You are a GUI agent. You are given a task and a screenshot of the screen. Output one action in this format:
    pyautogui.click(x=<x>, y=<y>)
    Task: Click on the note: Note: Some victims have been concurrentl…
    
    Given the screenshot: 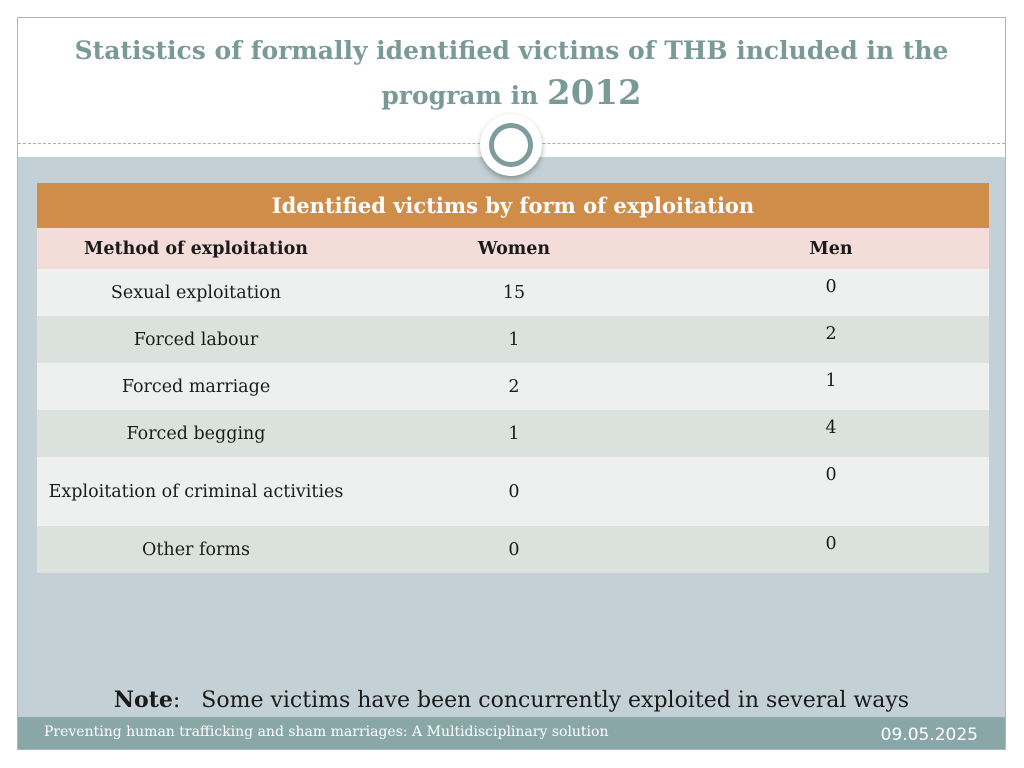 What is the action you would take?
    pyautogui.click(x=511, y=700)
    